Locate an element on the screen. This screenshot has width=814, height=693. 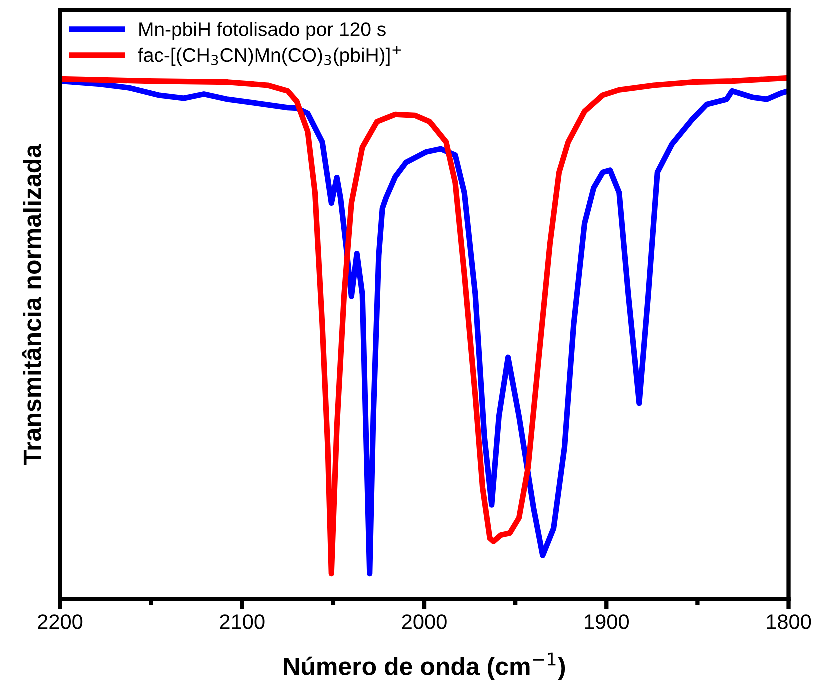
x-tick-label: 2000 is located at coordinates (424, 622).